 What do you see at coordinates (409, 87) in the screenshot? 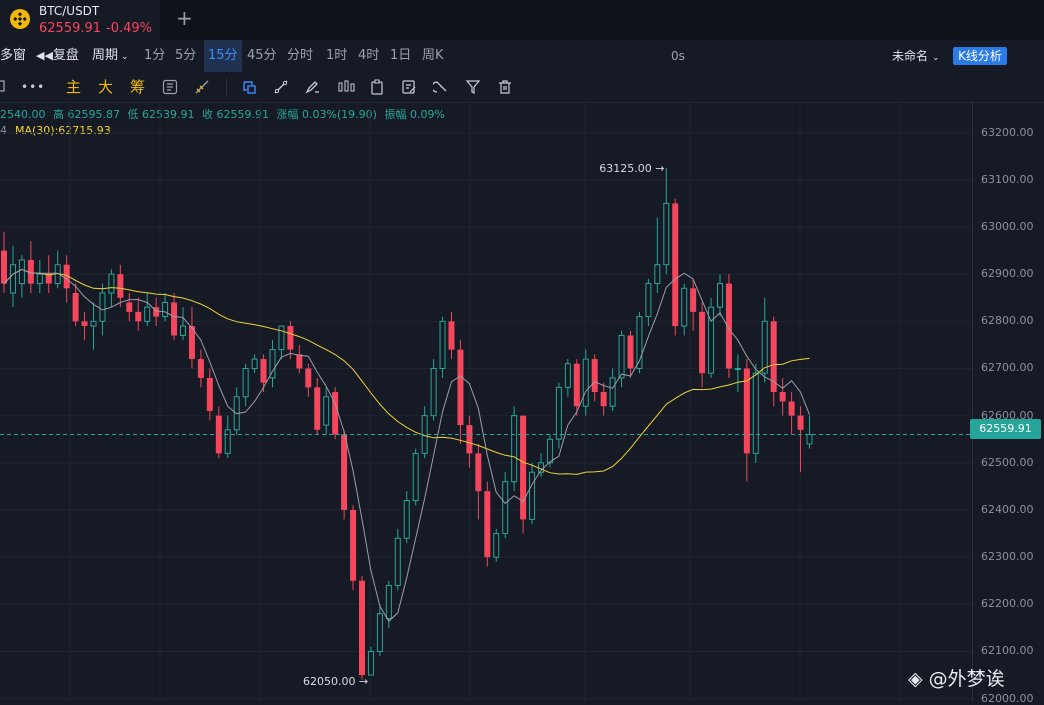
I see `note-edit-icon` at bounding box center [409, 87].